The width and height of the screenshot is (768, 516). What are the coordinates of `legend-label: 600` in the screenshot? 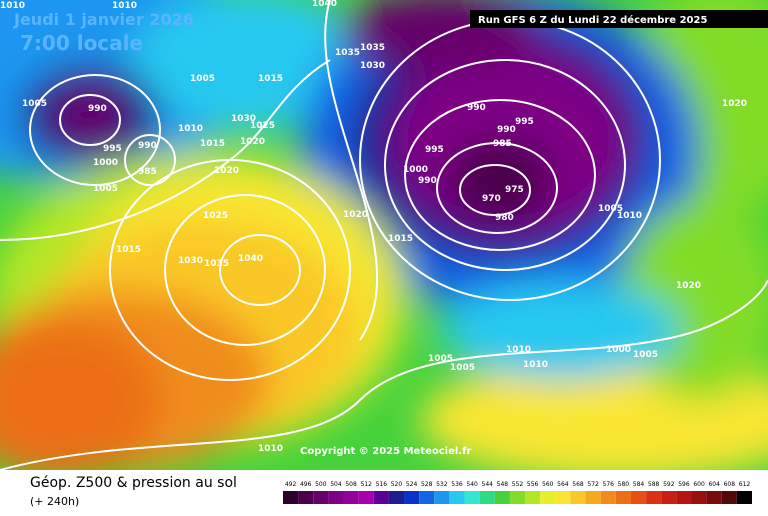 It's located at (699, 484).